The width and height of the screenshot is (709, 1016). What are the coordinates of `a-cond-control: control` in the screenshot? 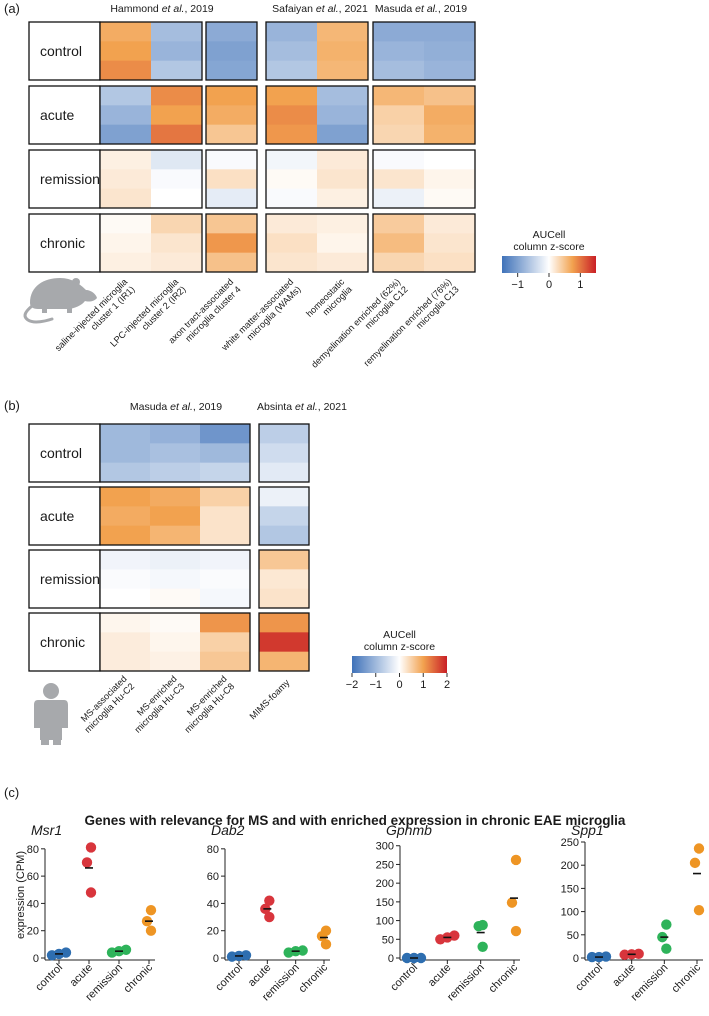 It's located at (61, 51).